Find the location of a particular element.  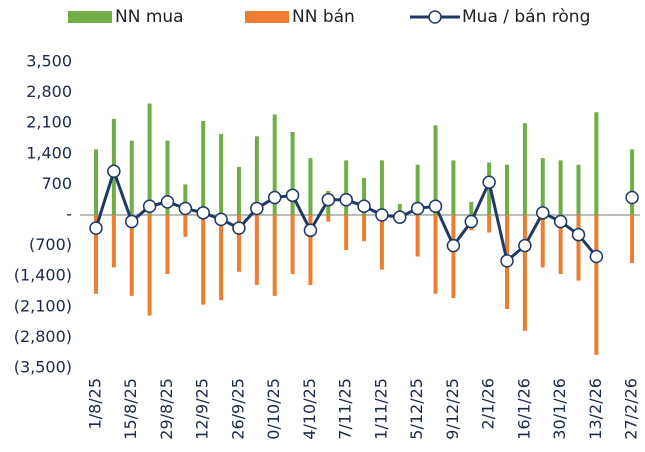

x-tick-label: 1/11/25 is located at coordinates (380, 409).